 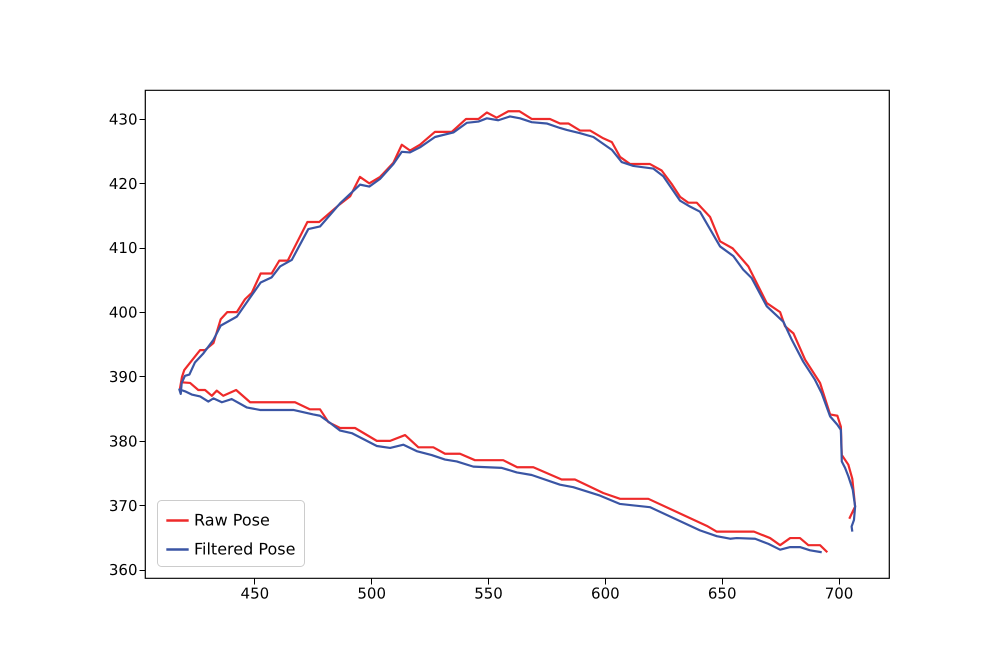 I want to click on y-tick-label: 360, so click(x=123, y=570).